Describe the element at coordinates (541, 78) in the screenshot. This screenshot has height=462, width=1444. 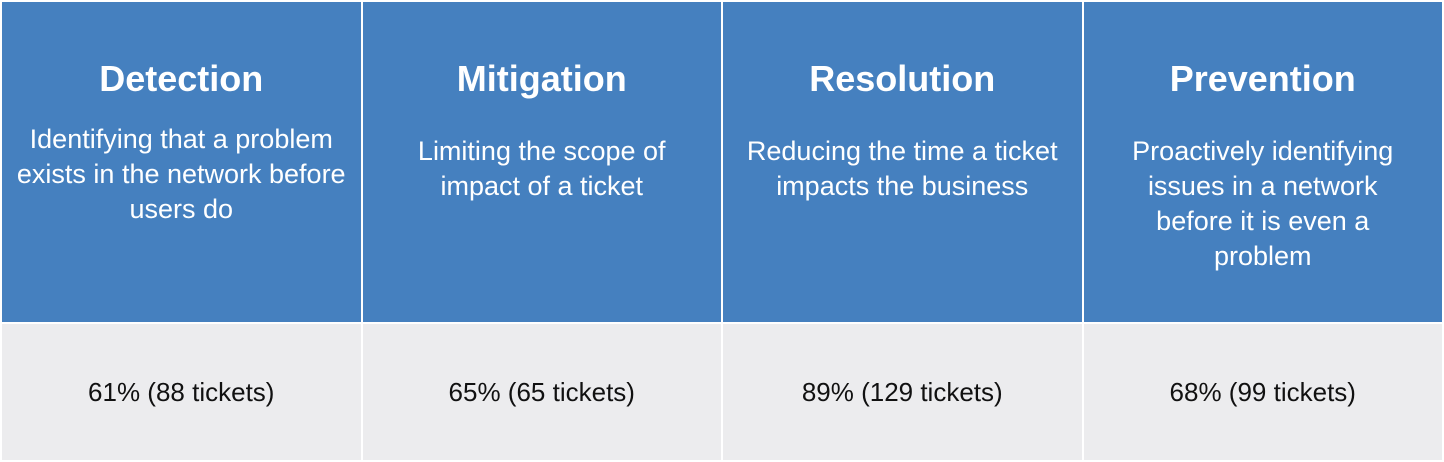
I see `column-title: Mitigation` at that location.